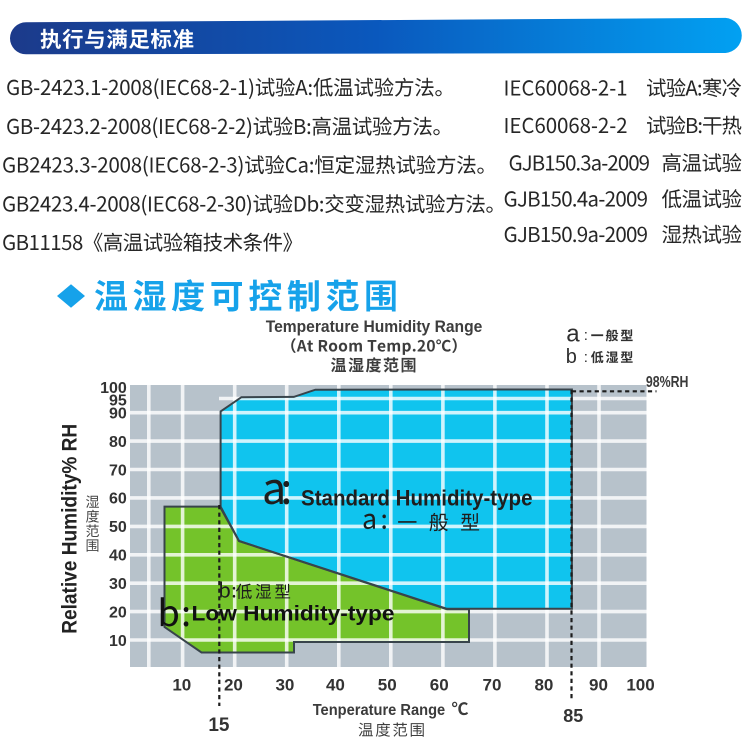 The height and width of the screenshot is (756, 750). Describe the element at coordinates (571, 357) in the screenshot. I see `svg-text: b` at that location.